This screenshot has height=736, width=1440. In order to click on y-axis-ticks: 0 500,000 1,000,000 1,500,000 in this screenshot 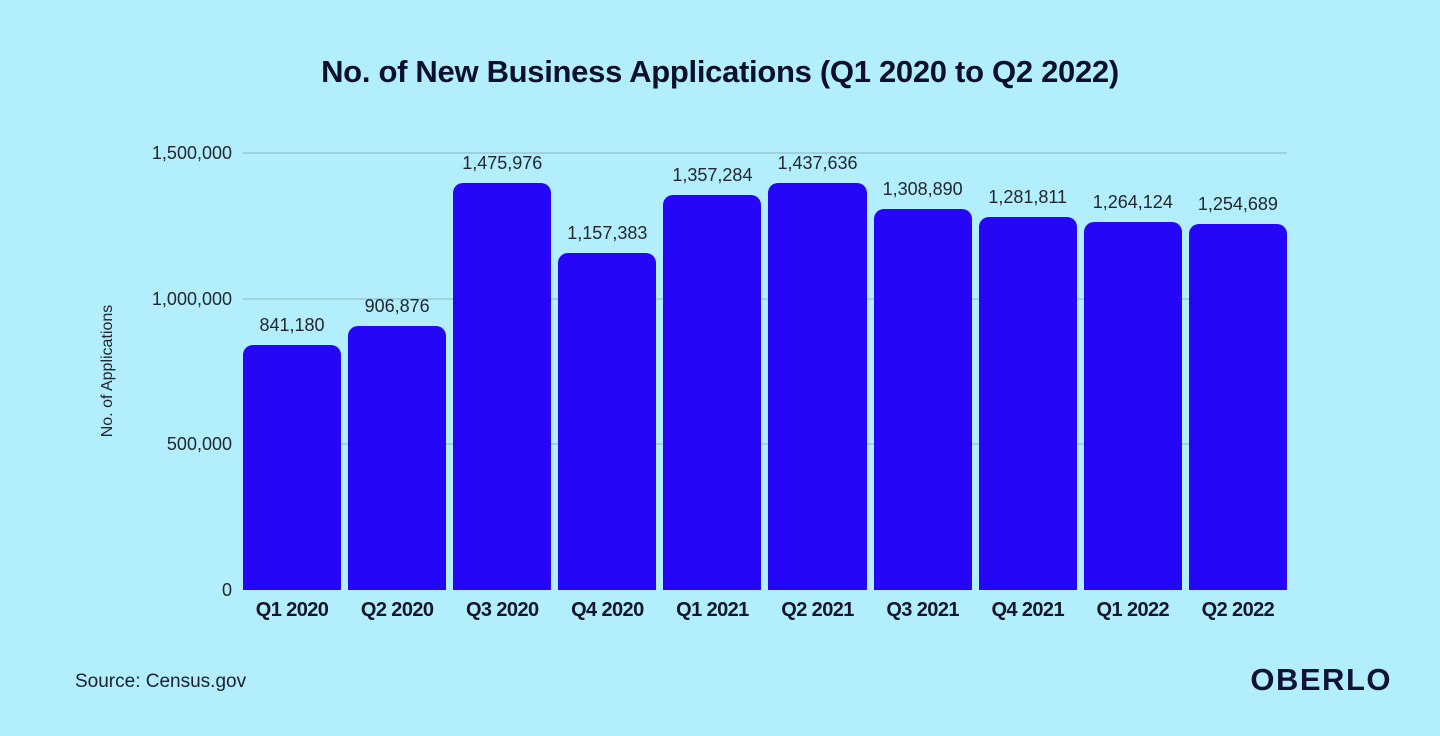, I will do `click(116, 371)`.